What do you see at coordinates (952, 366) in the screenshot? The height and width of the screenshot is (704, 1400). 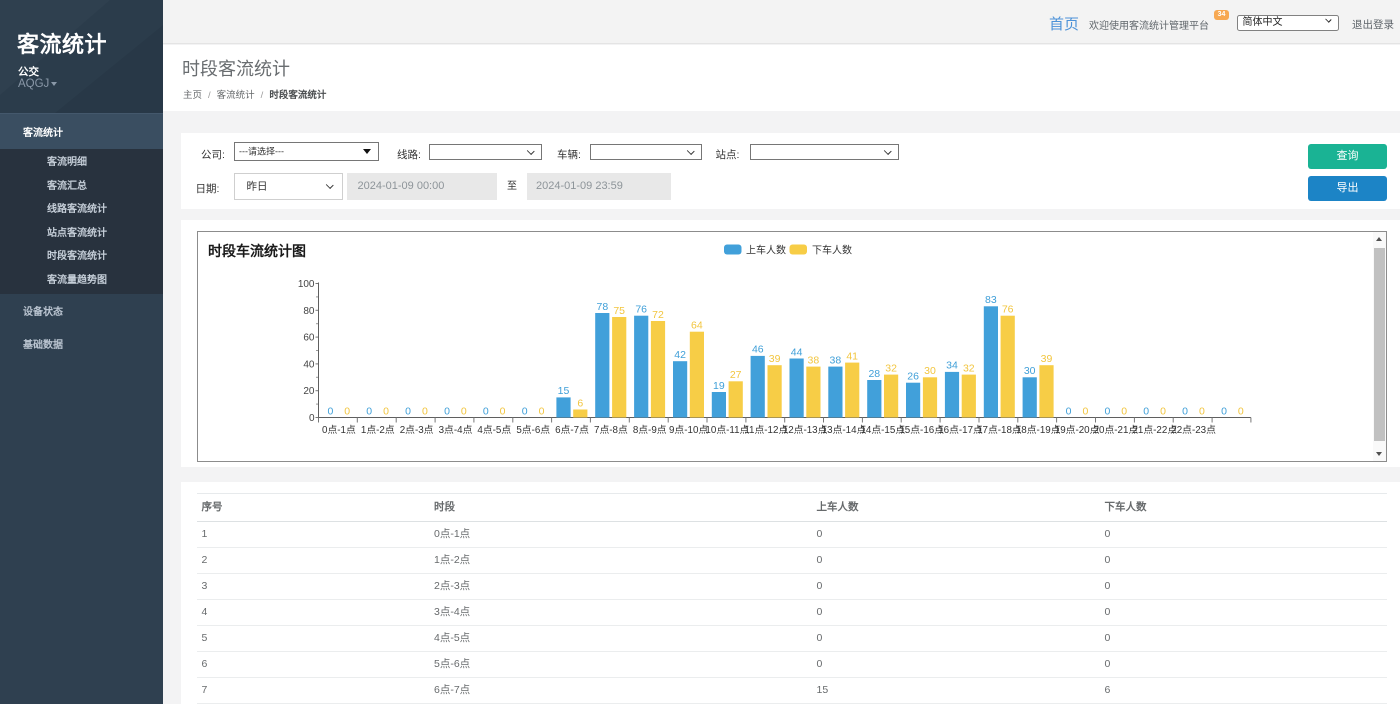 I see `svg-text: 34` at bounding box center [952, 366].